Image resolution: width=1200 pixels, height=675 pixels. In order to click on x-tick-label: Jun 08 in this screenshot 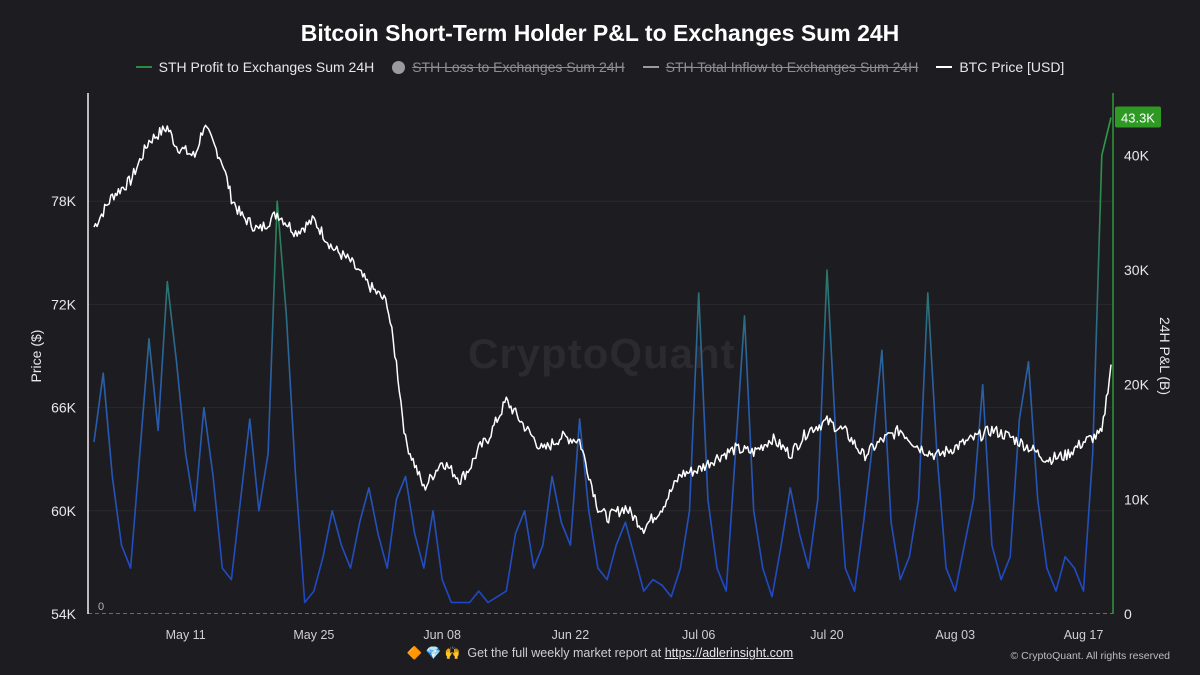, I will do `click(442, 635)`.